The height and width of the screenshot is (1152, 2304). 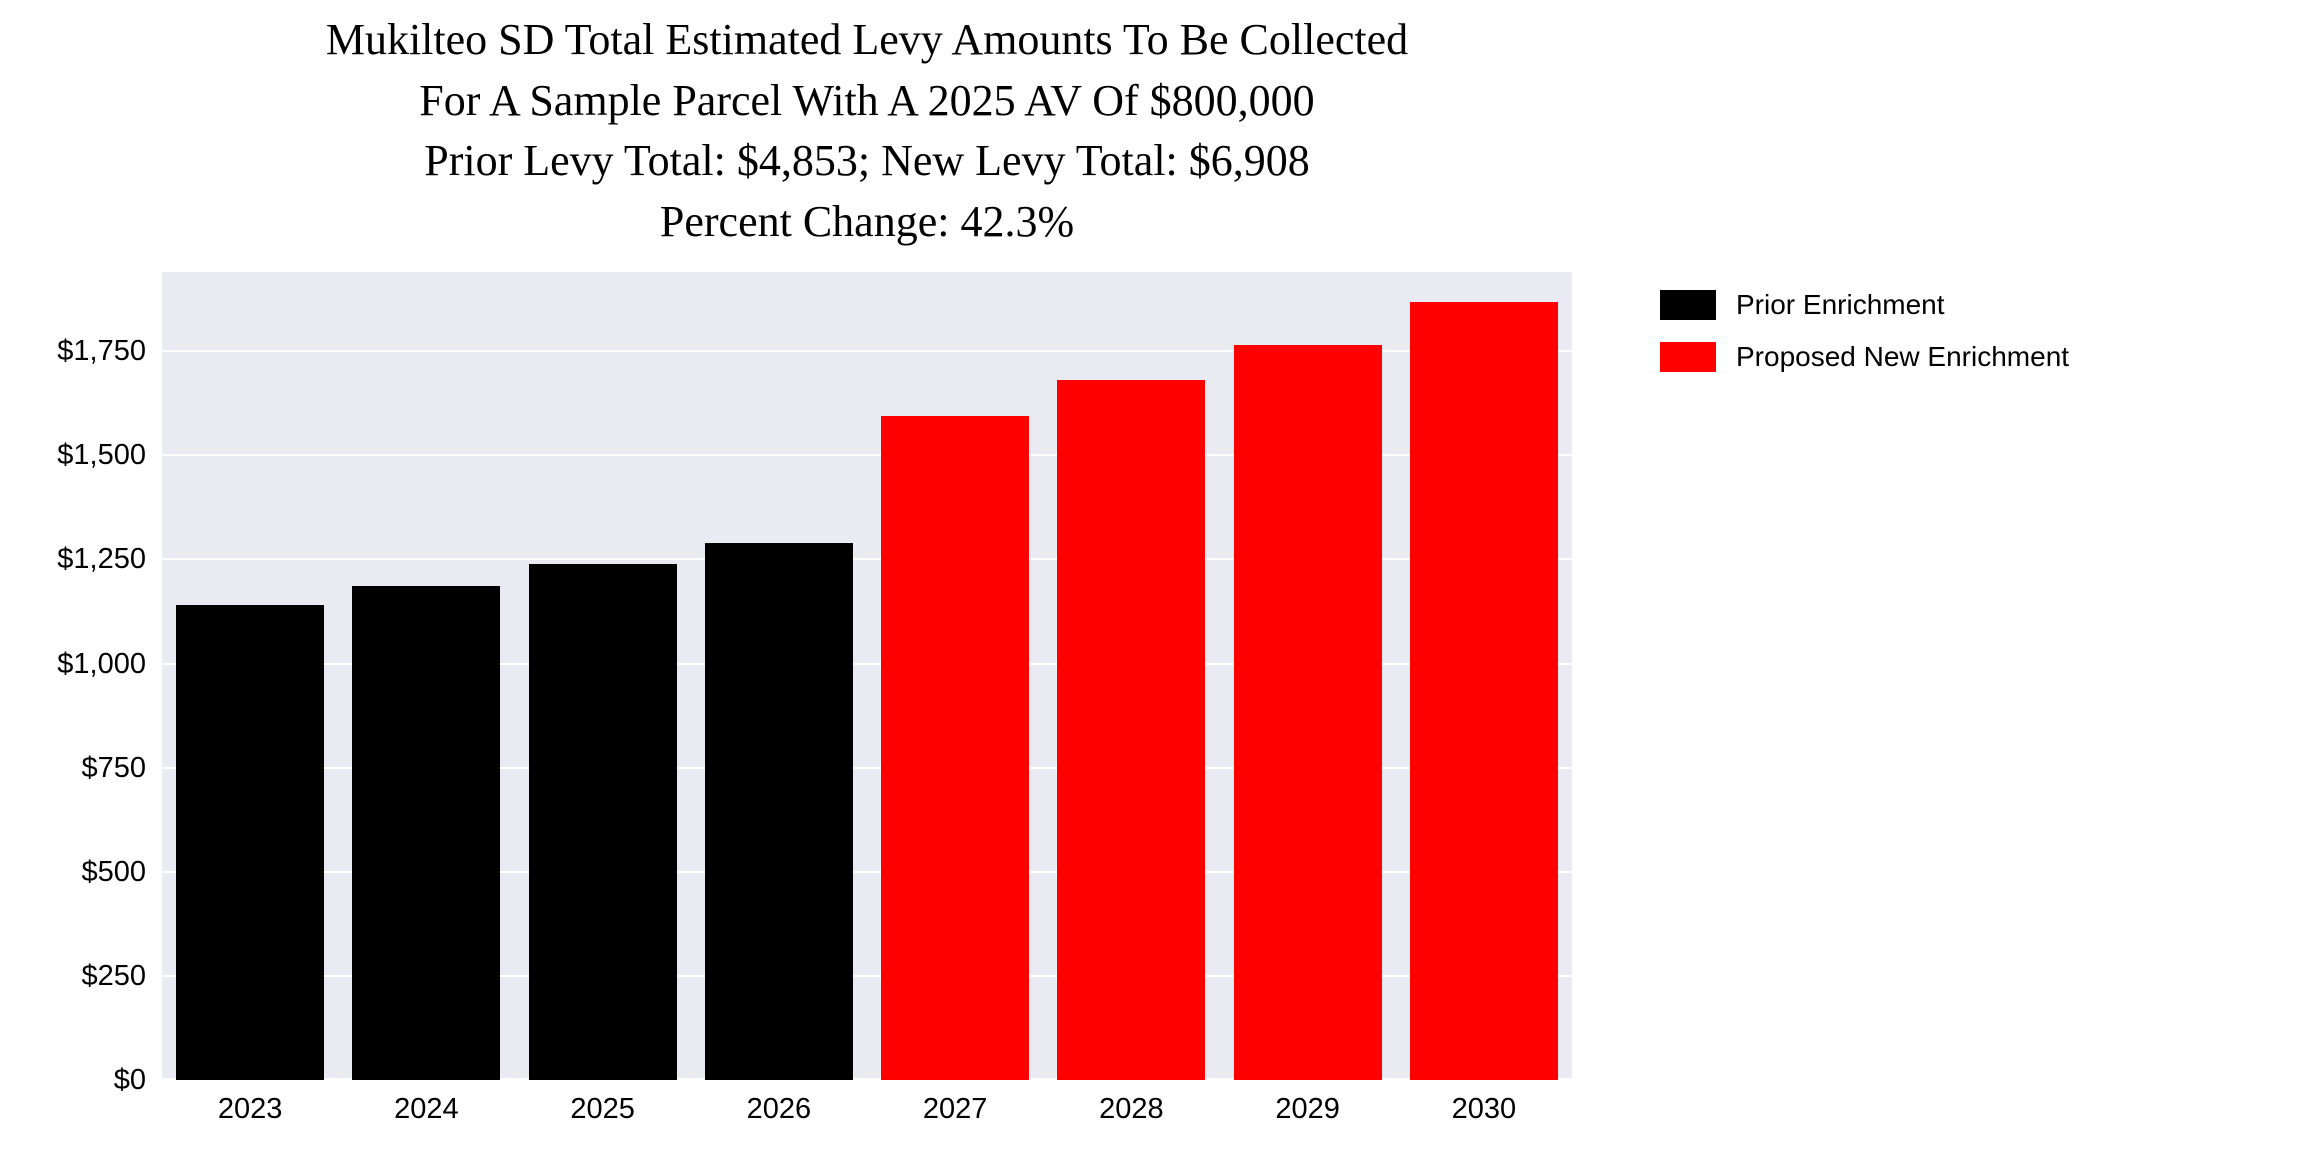 What do you see at coordinates (602, 822) in the screenshot?
I see `bar-2025` at bounding box center [602, 822].